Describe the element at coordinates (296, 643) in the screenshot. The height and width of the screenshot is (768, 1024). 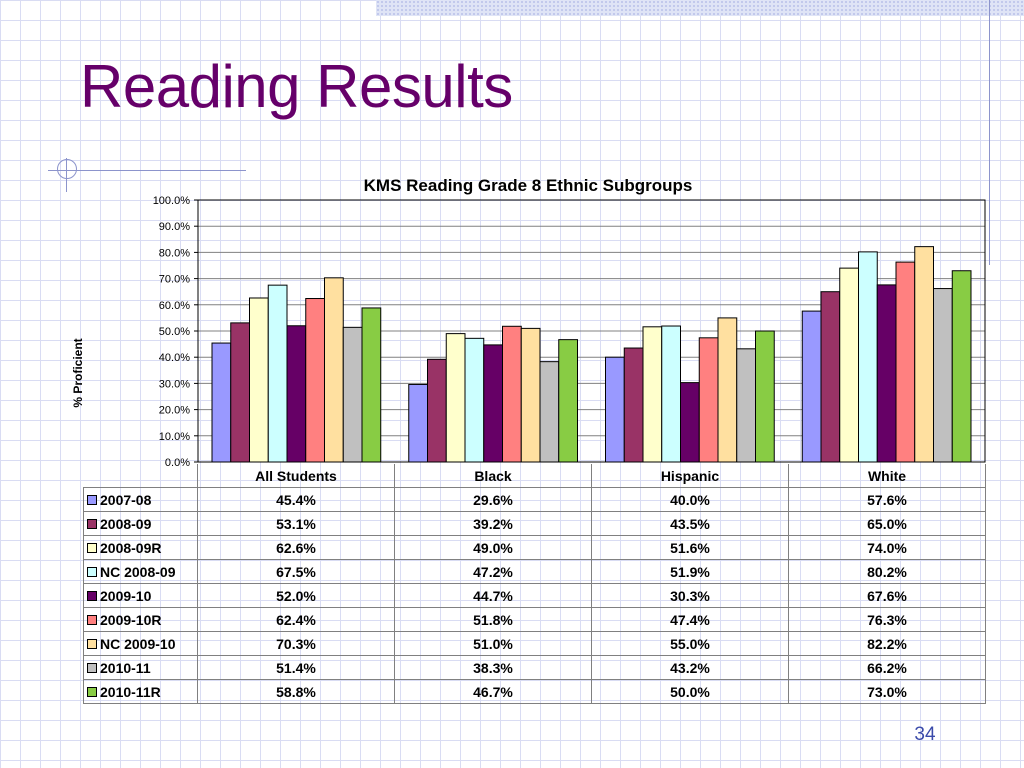
I see `data-label: 70.3%` at that location.